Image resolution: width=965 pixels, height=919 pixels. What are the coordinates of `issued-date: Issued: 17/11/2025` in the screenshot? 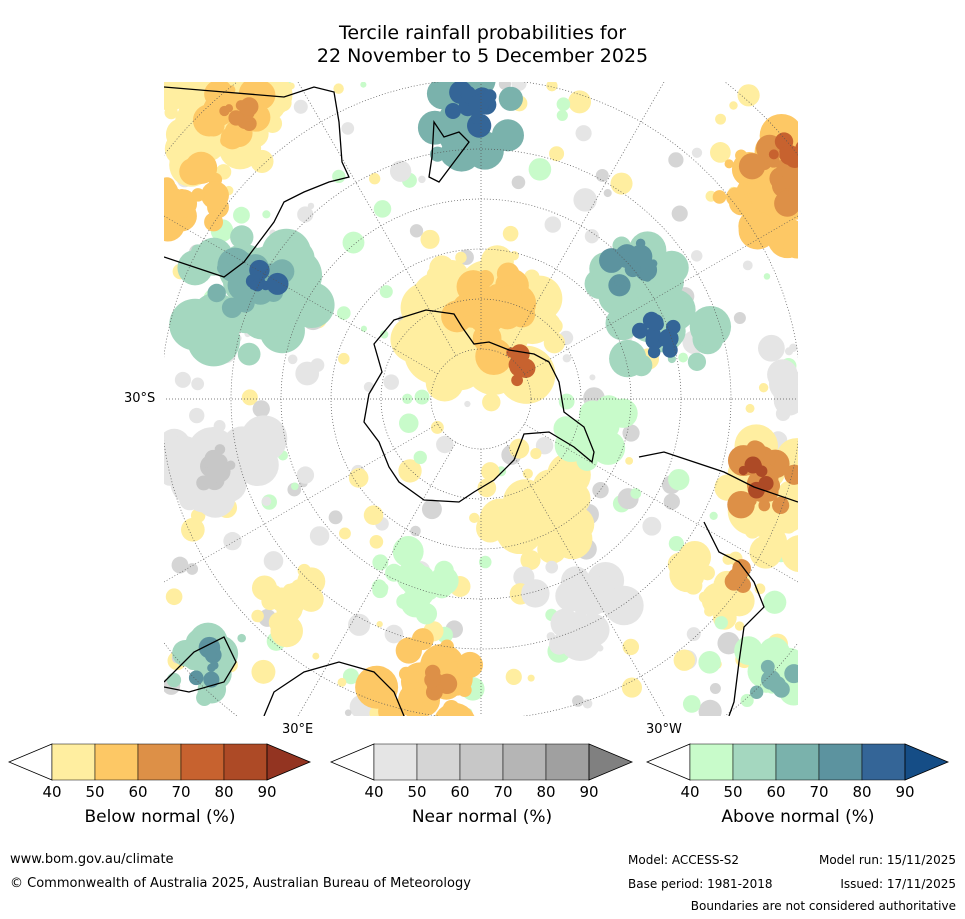 It's located at (898, 884).